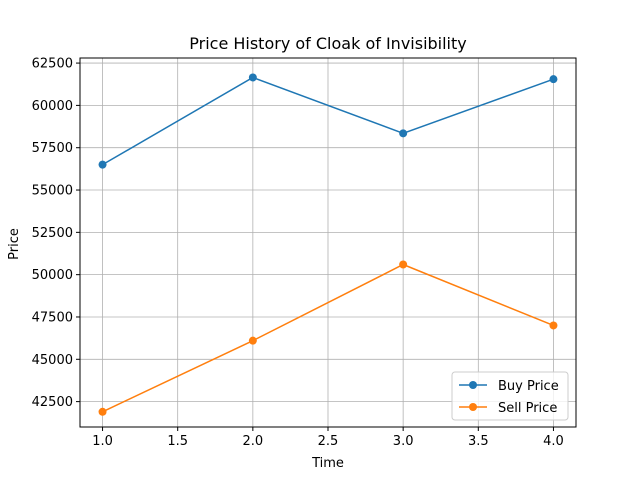 The height and width of the screenshot is (480, 640). I want to click on legend-box, so click(510, 396).